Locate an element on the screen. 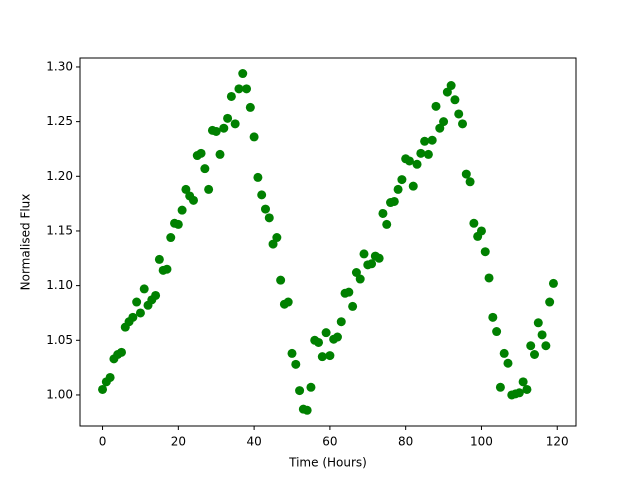 This screenshot has width=640, height=480. x-tick-label: 40 is located at coordinates (253, 442).